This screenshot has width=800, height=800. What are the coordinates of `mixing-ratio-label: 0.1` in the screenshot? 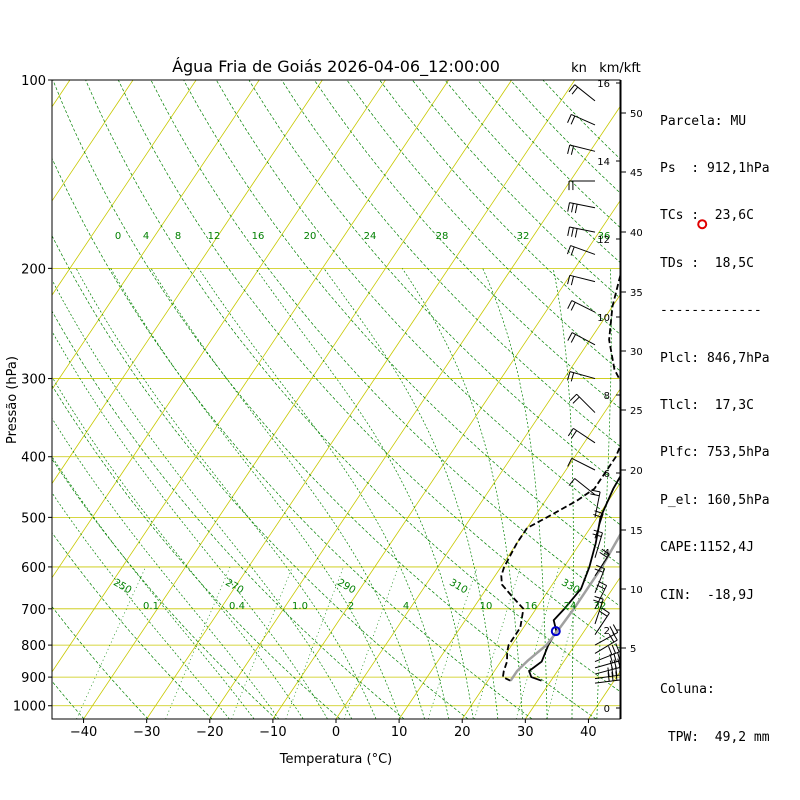 It's located at (151, 606).